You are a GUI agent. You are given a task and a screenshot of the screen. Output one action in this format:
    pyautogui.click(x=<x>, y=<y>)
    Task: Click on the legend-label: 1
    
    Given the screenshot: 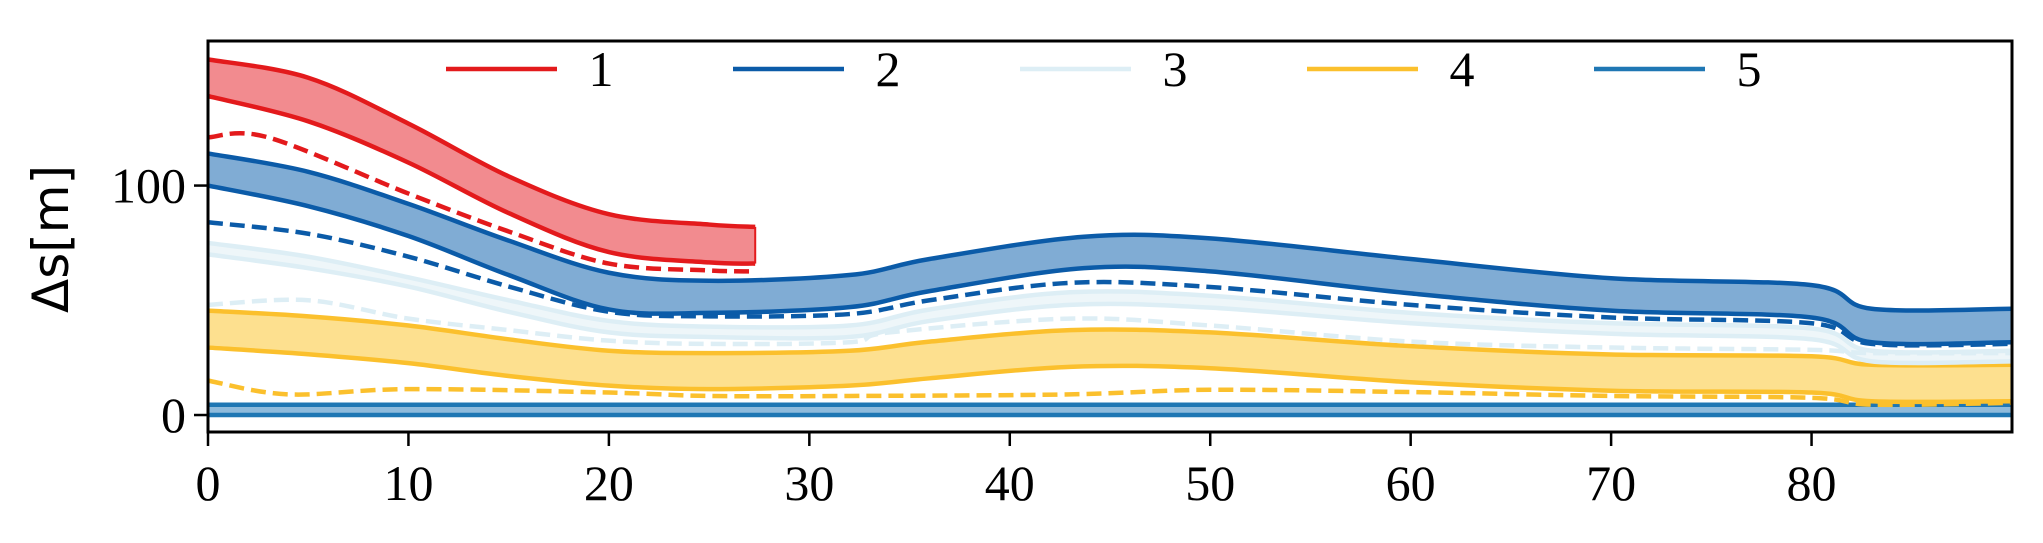 What is the action you would take?
    pyautogui.click(x=601, y=69)
    